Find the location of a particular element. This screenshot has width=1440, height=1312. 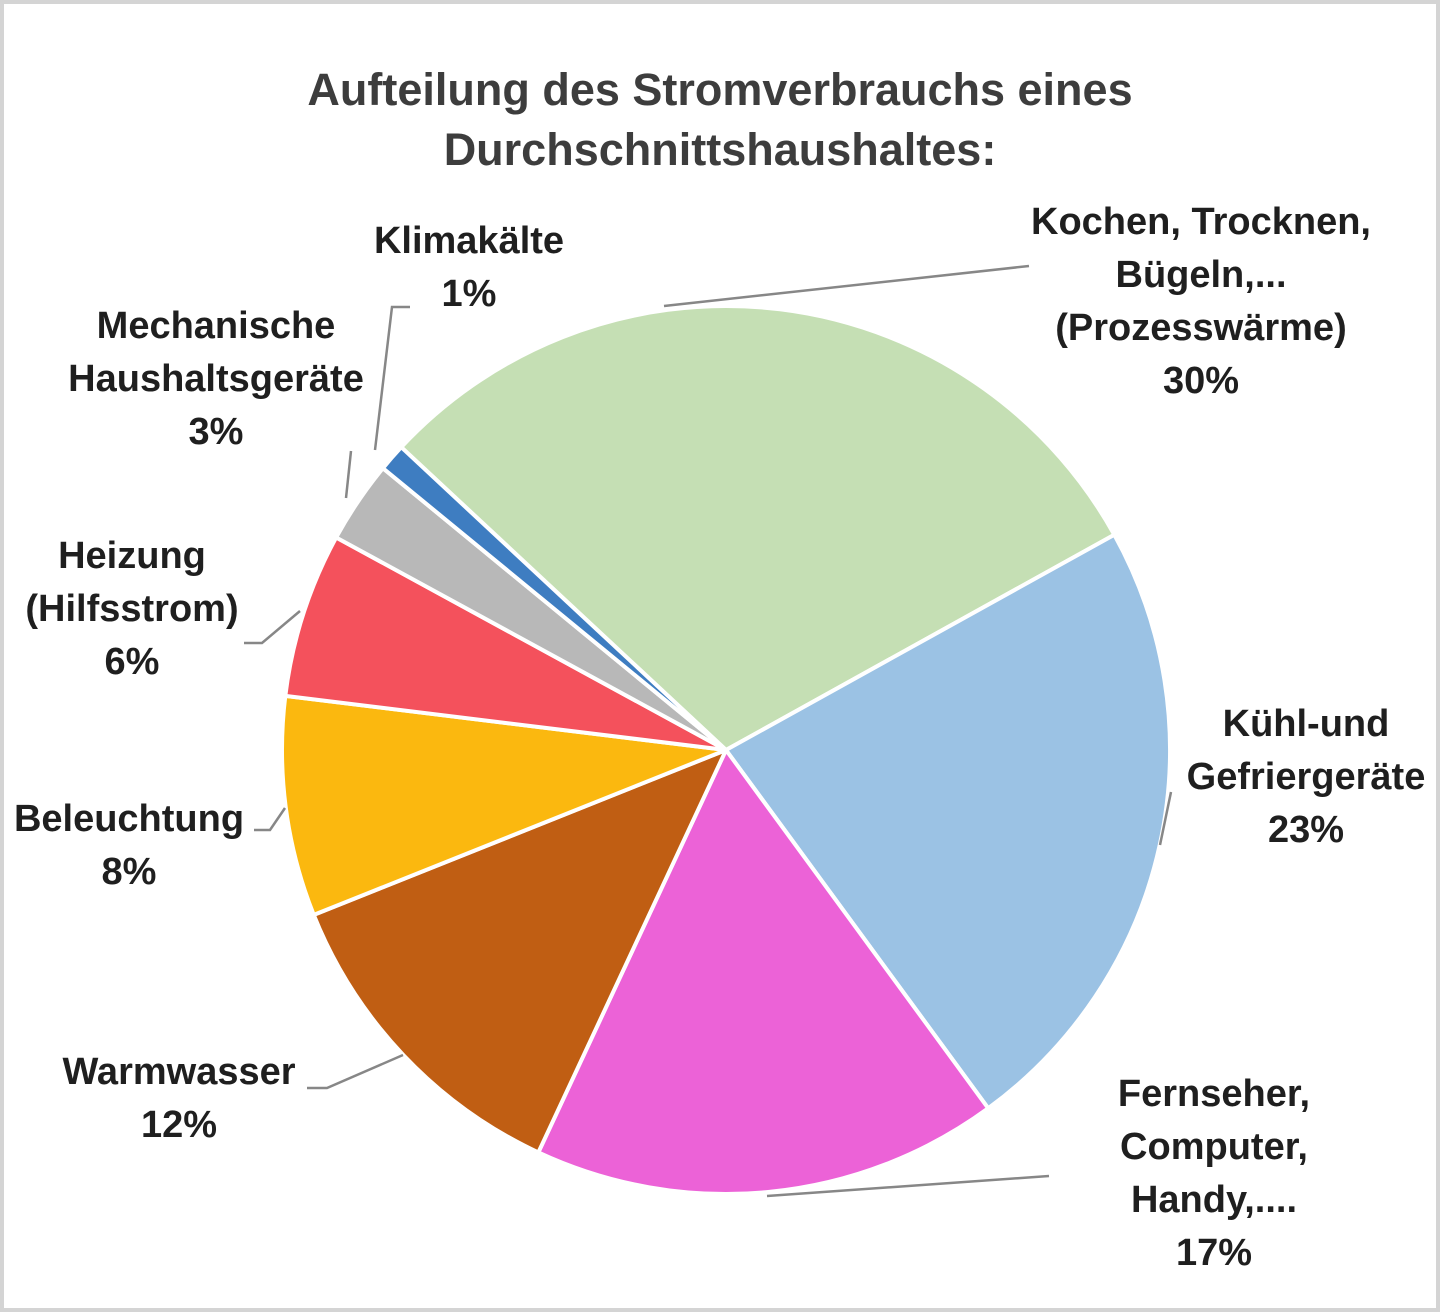

slice-label-line: 30% is located at coordinates (1201, 381).